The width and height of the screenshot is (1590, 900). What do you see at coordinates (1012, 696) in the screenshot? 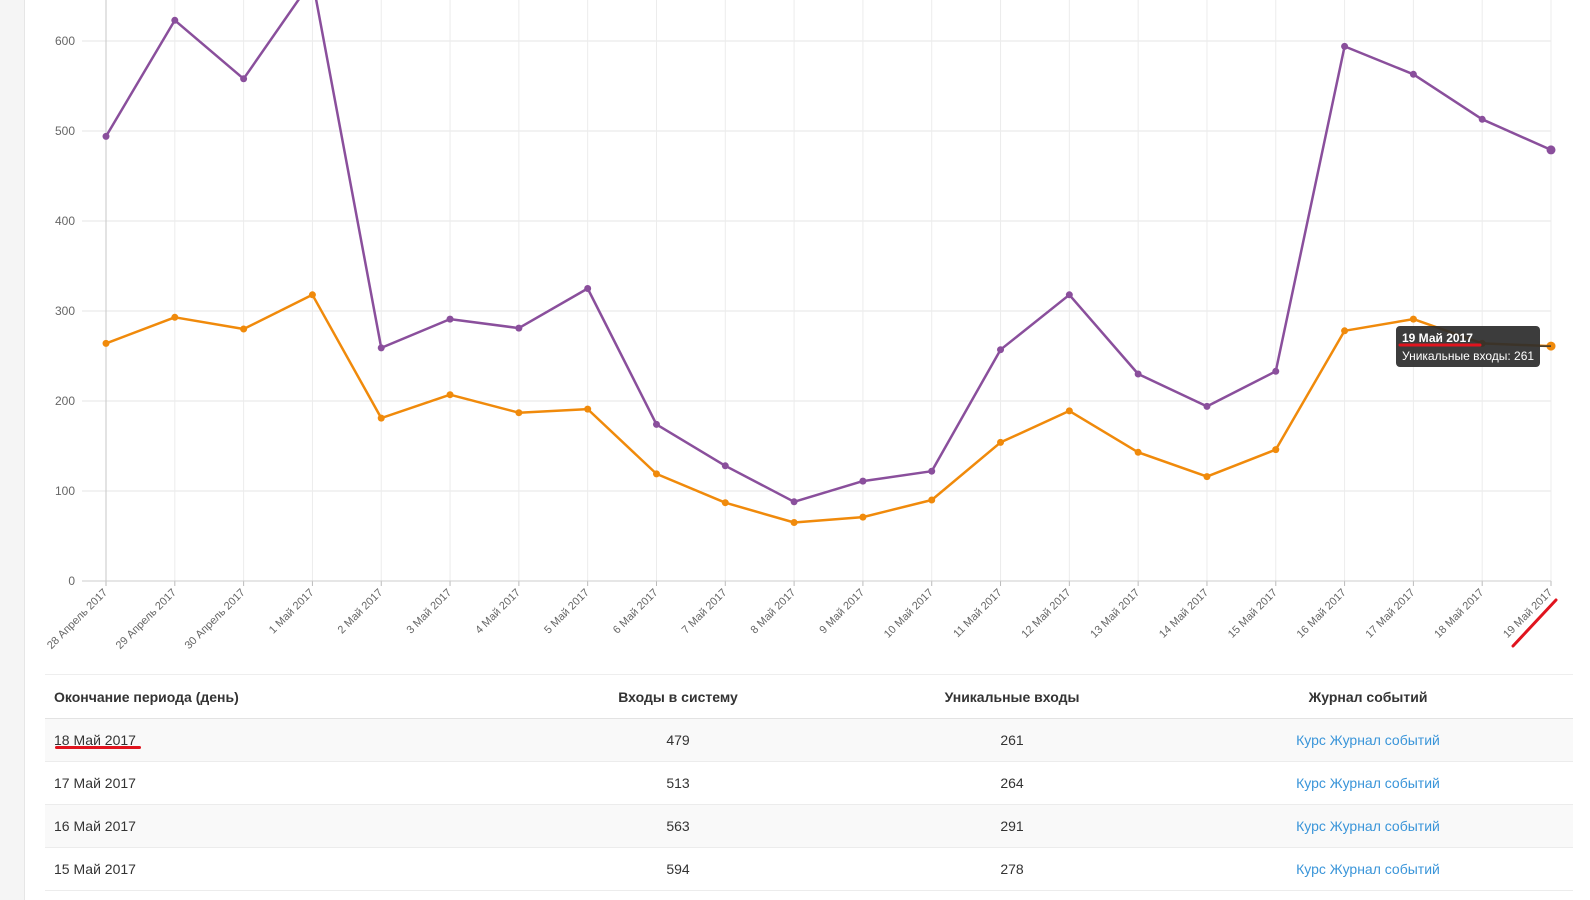
I see `header-unique-logins: Уникальные входы` at bounding box center [1012, 696].